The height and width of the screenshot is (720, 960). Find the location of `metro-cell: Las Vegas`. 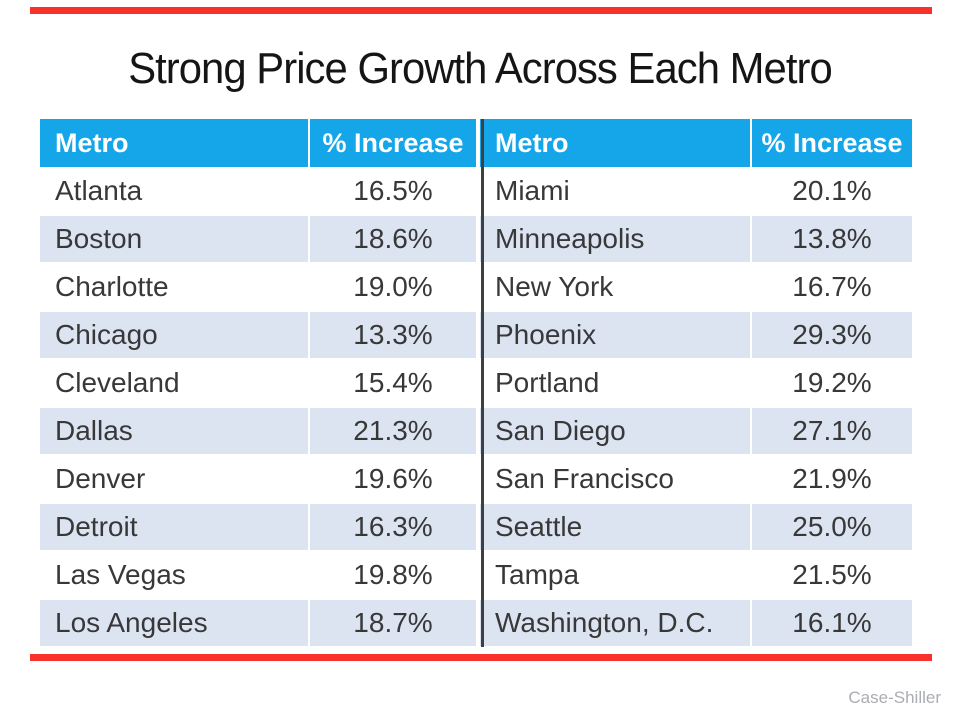

metro-cell: Las Vegas is located at coordinates (175, 575).